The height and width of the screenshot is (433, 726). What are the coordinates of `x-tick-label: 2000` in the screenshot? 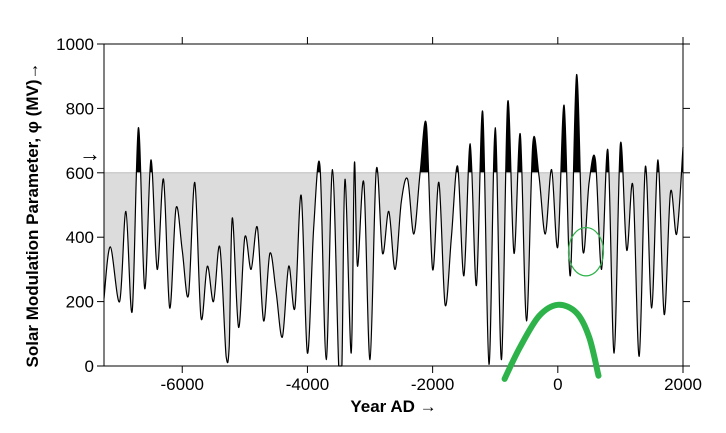 It's located at (683, 384).